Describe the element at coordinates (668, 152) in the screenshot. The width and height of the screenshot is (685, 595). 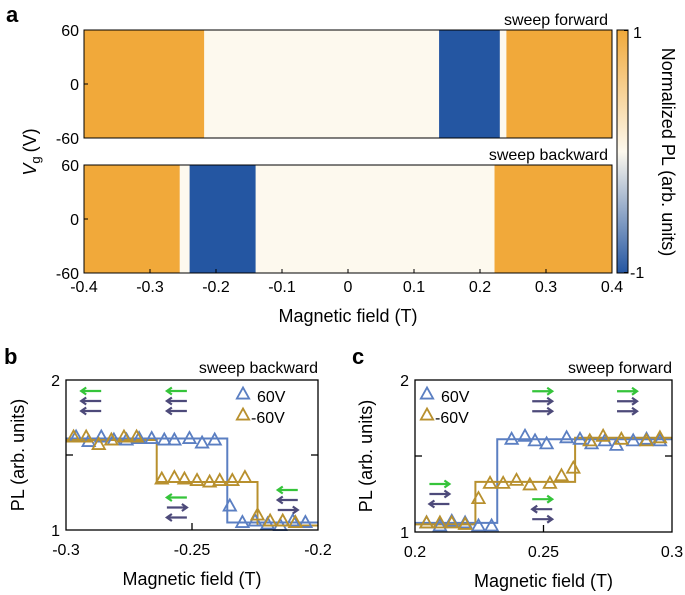
I see `colorbar-label: Normalized PL (arb. units)` at that location.